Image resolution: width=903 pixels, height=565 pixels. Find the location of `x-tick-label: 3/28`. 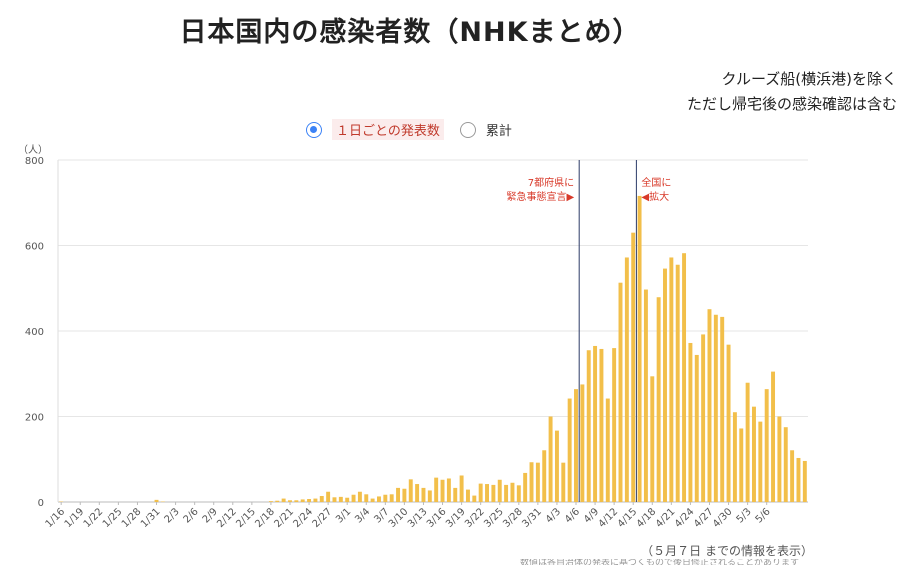

x-tick-label: 3/28 is located at coordinates (513, 518).